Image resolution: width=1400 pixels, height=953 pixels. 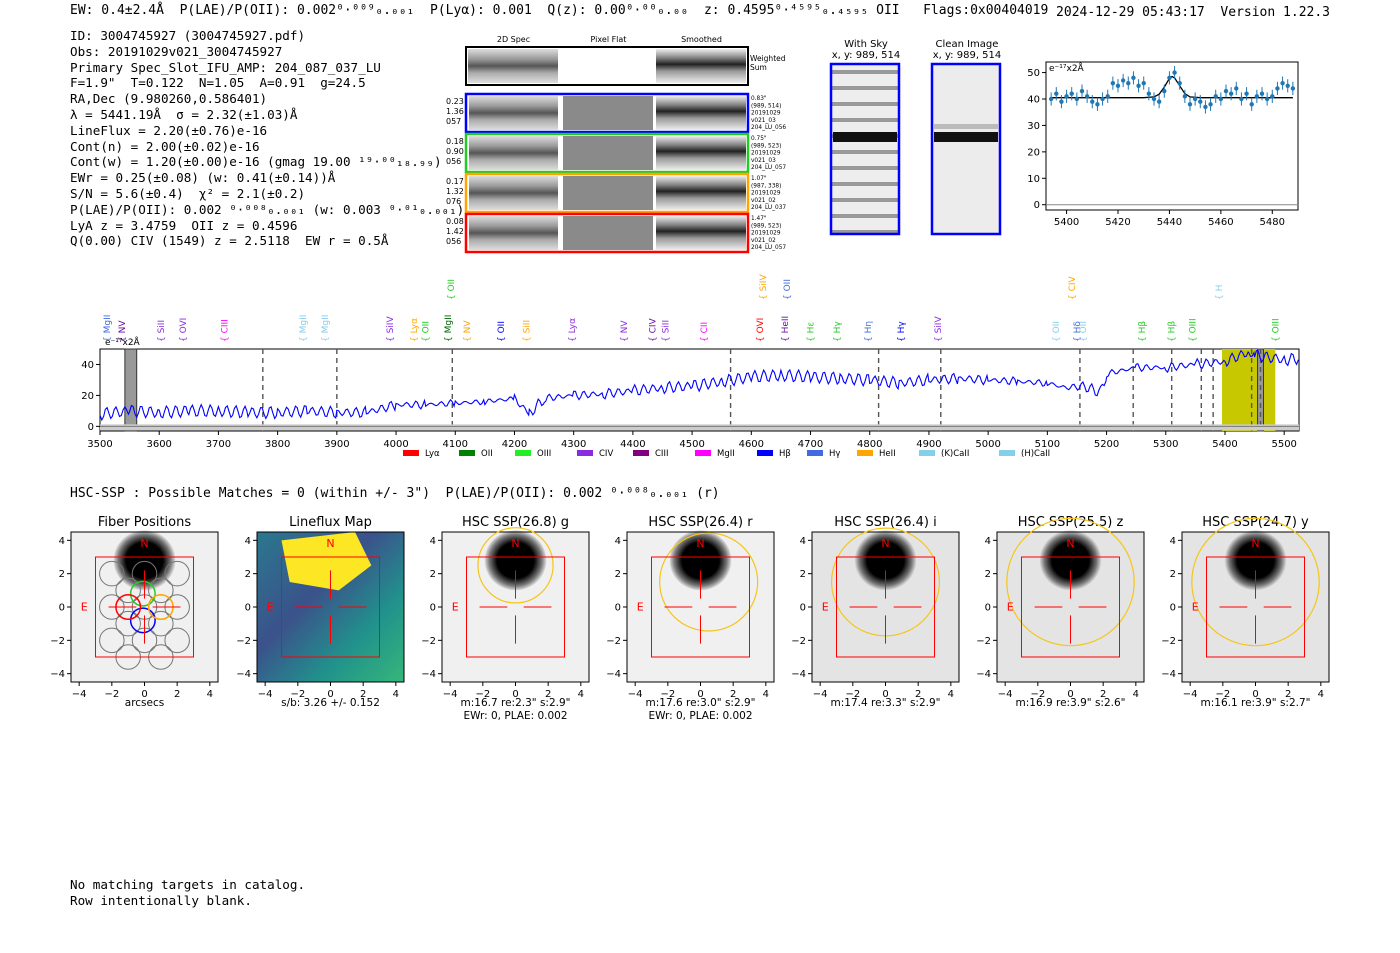 I want to click on spectrum-xtick-label: 3600, so click(x=158, y=444).